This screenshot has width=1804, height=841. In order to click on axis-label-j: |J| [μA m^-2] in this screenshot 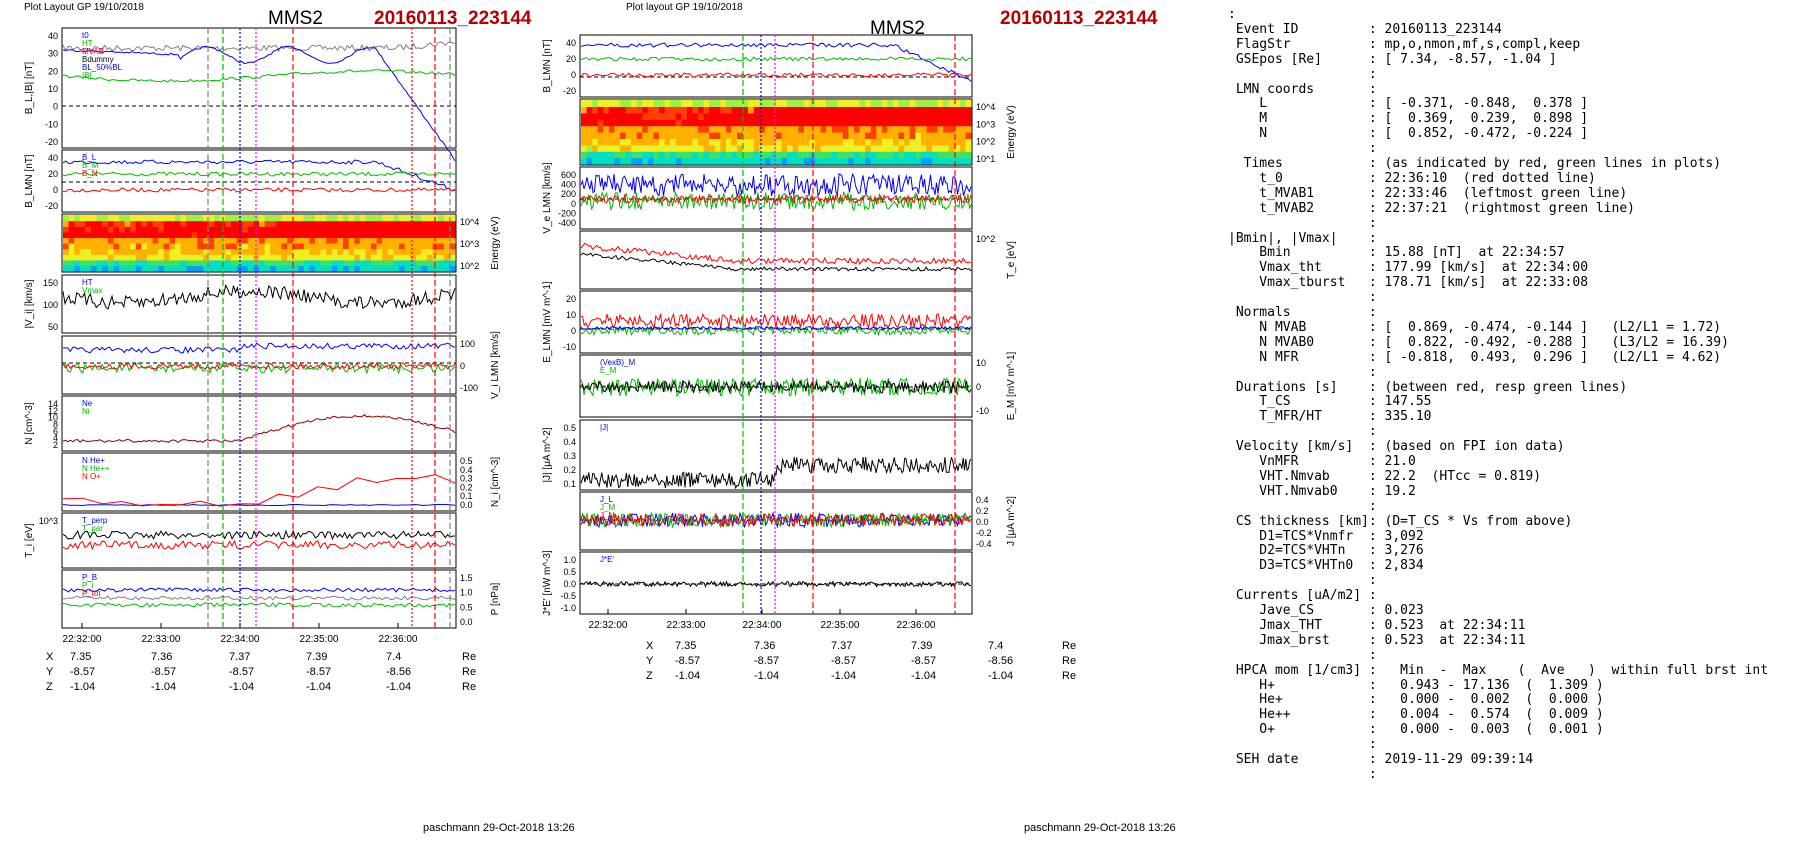, I will do `click(547, 454)`.